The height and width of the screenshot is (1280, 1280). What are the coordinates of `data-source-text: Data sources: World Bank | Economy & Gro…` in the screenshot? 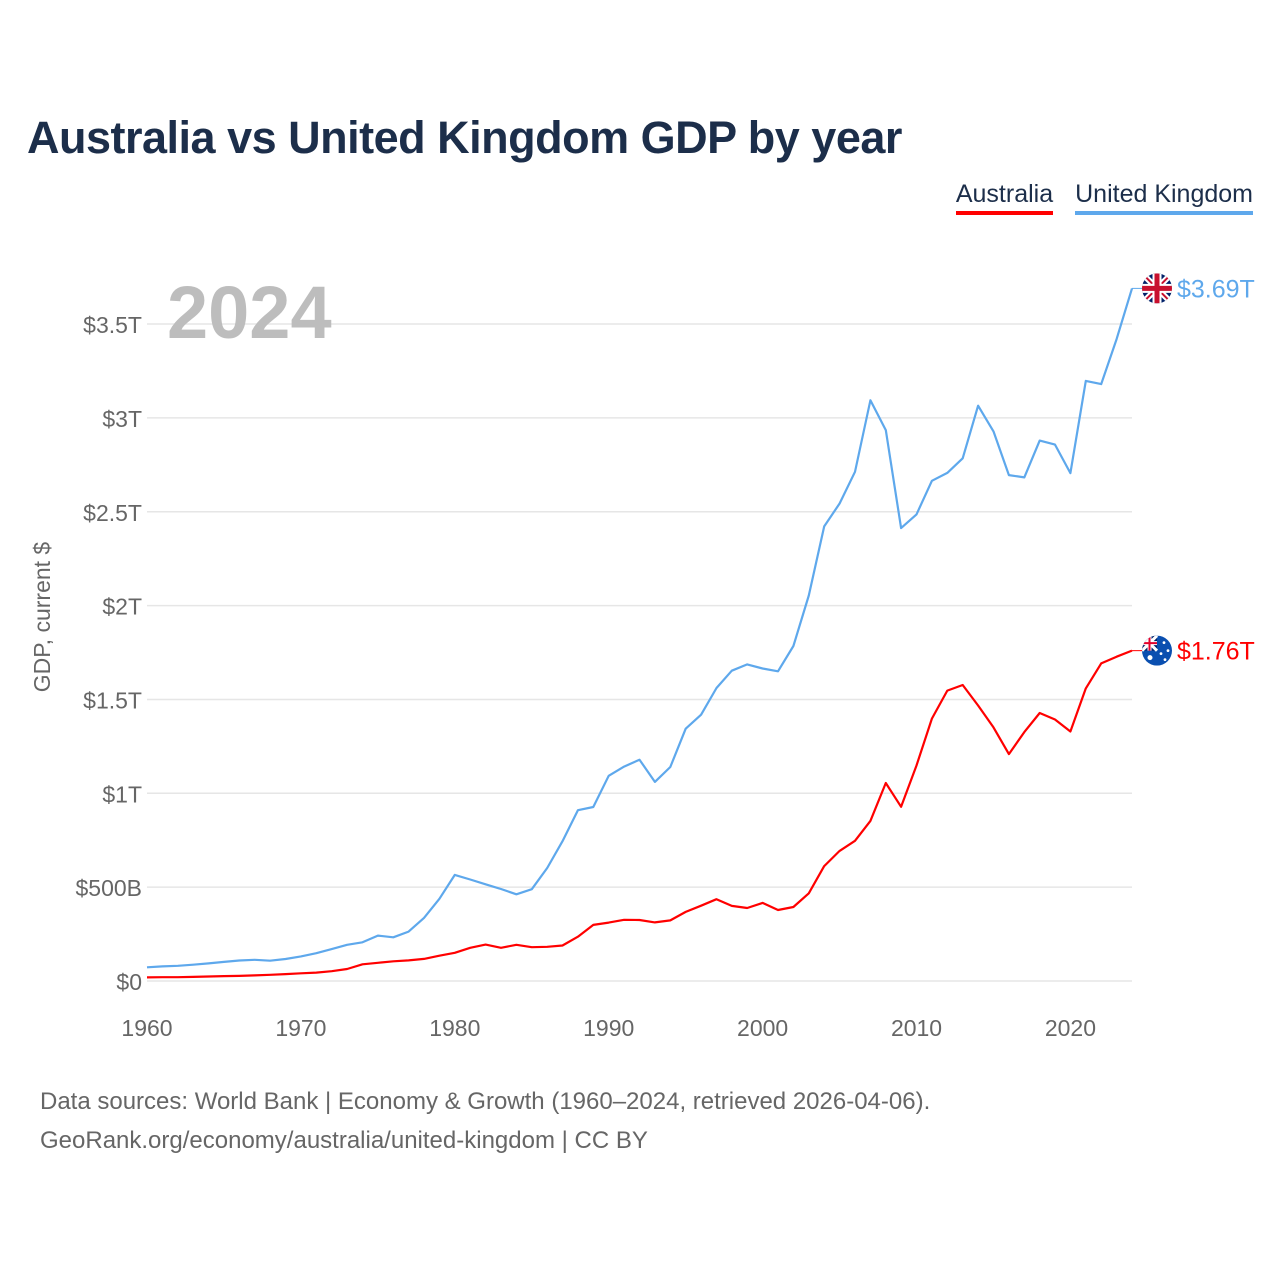 It's located at (485, 1101).